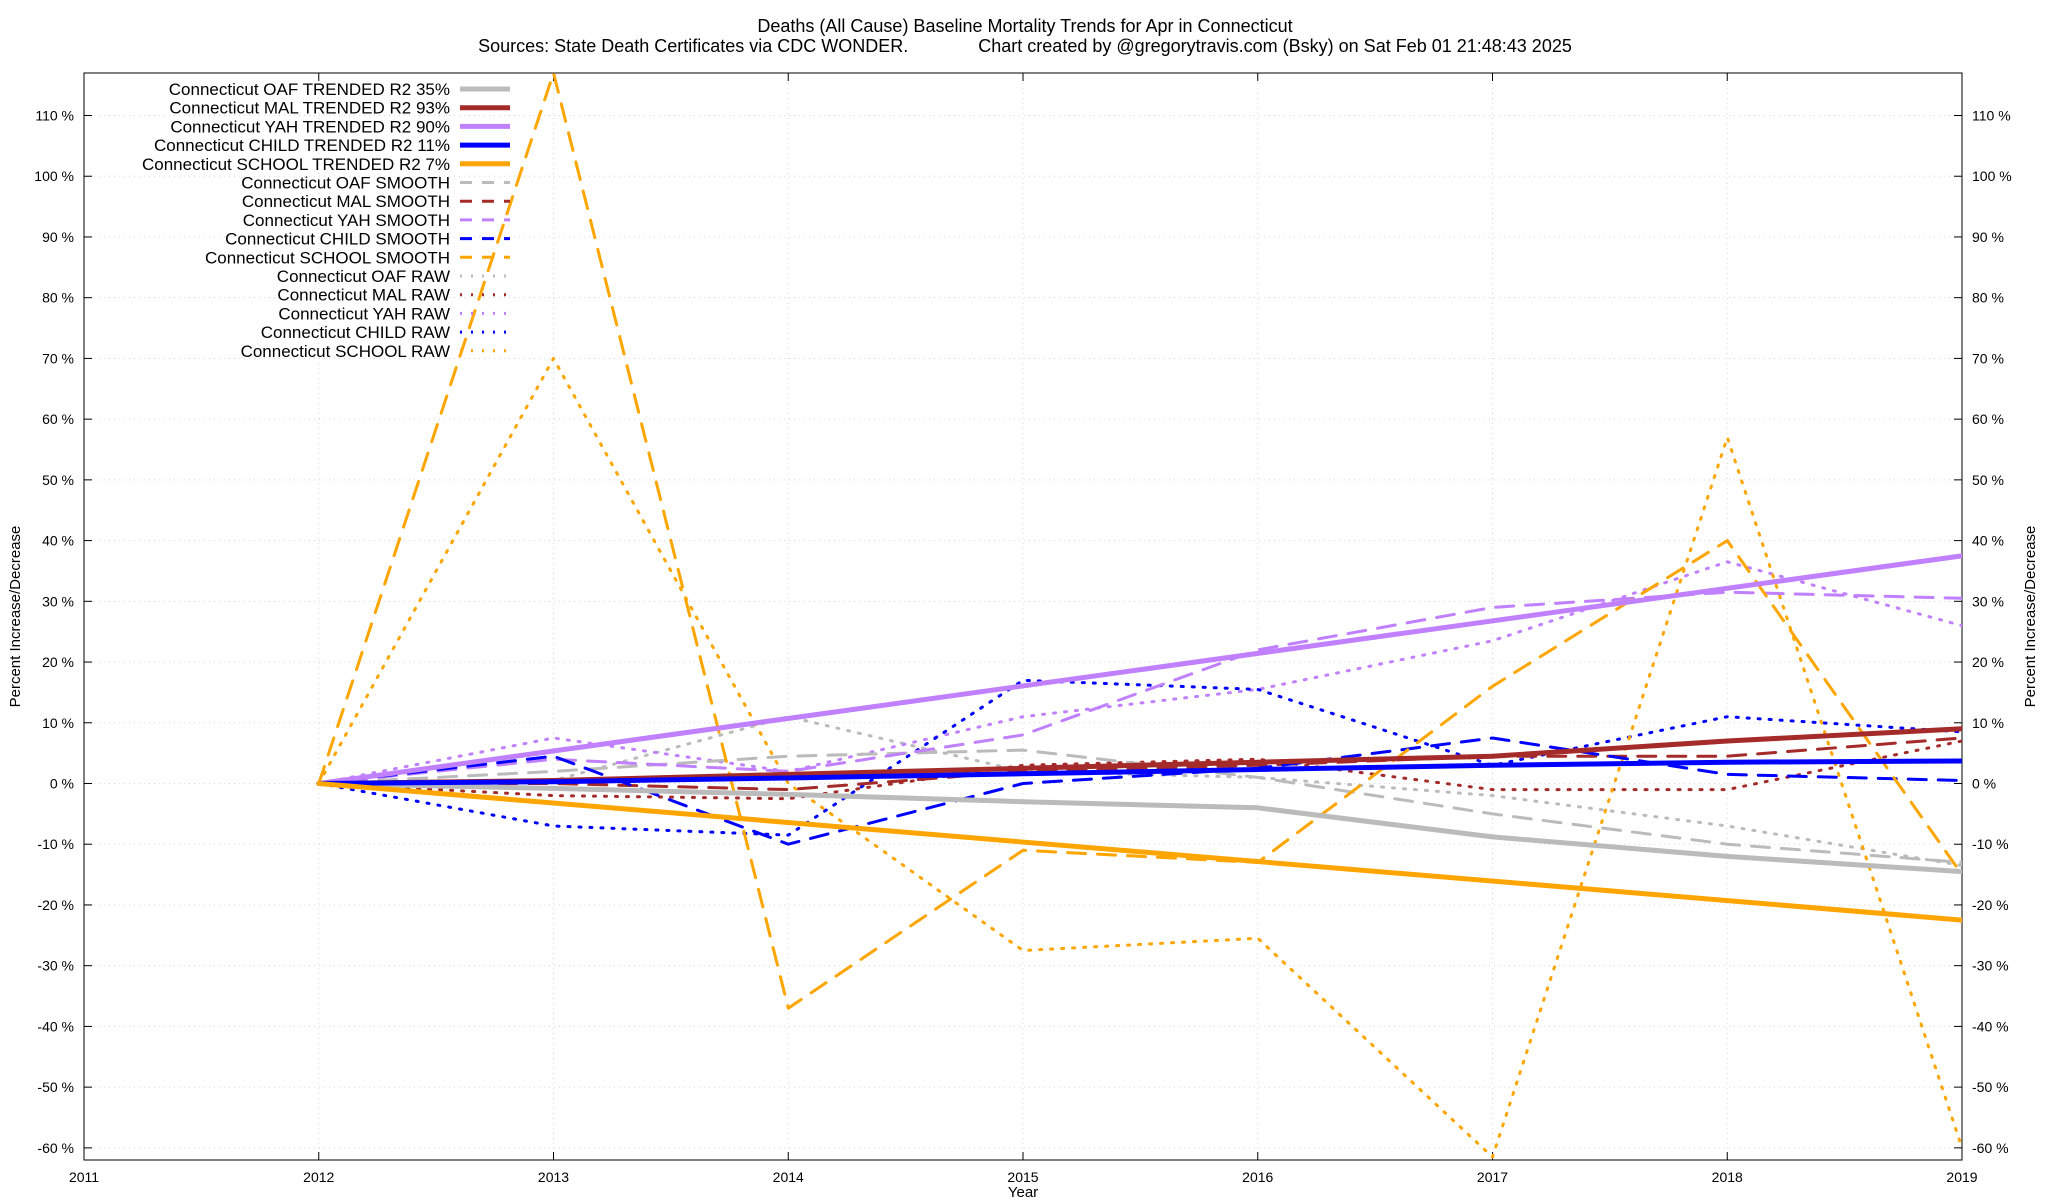  I want to click on y2-tick-label: -60 %, so click(1990, 1148).